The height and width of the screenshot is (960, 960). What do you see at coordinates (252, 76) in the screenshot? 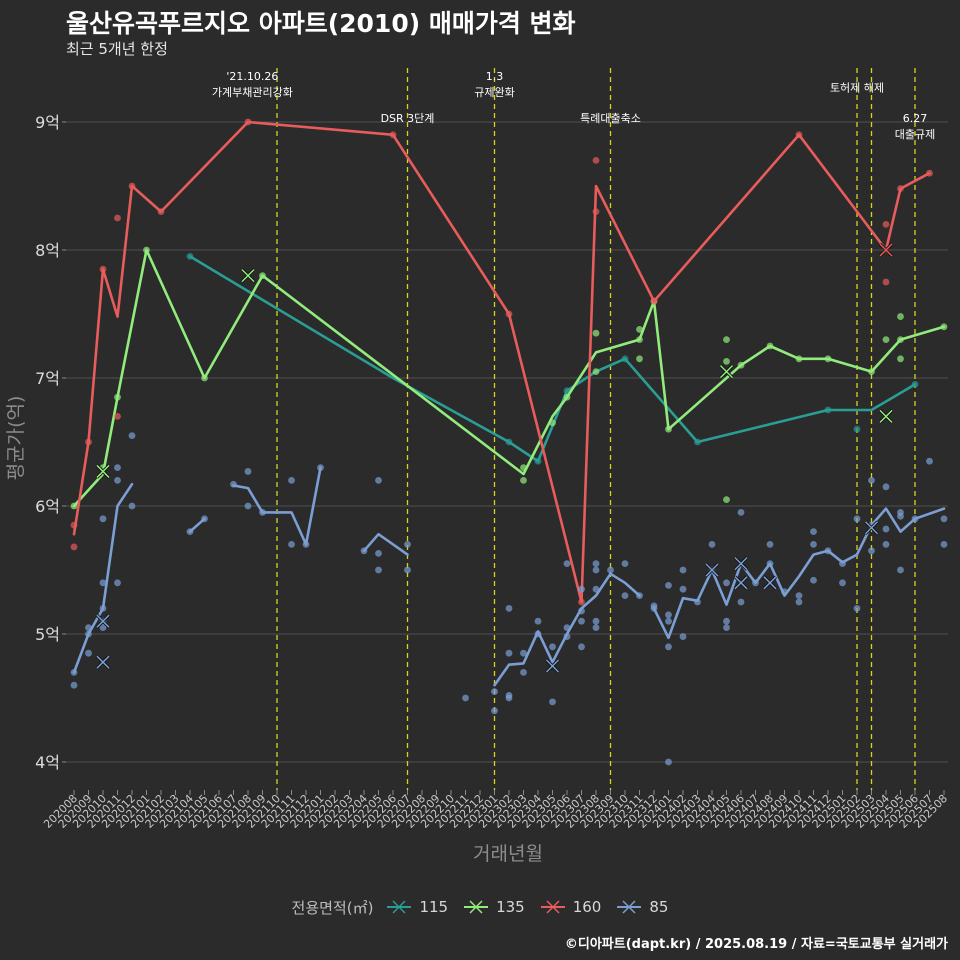
I see `event-label: '21.10.26` at bounding box center [252, 76].